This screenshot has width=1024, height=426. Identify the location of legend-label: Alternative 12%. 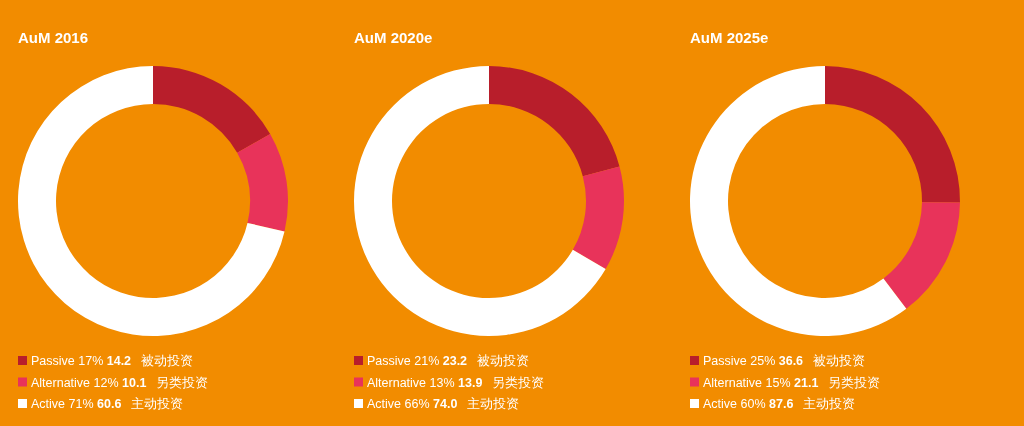
(77, 382).